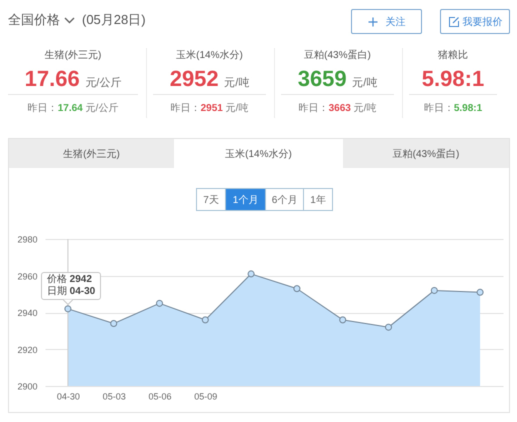 The width and height of the screenshot is (517, 422). Describe the element at coordinates (352, 108) in the screenshot. I see `text: 3663 元/吨` at that location.